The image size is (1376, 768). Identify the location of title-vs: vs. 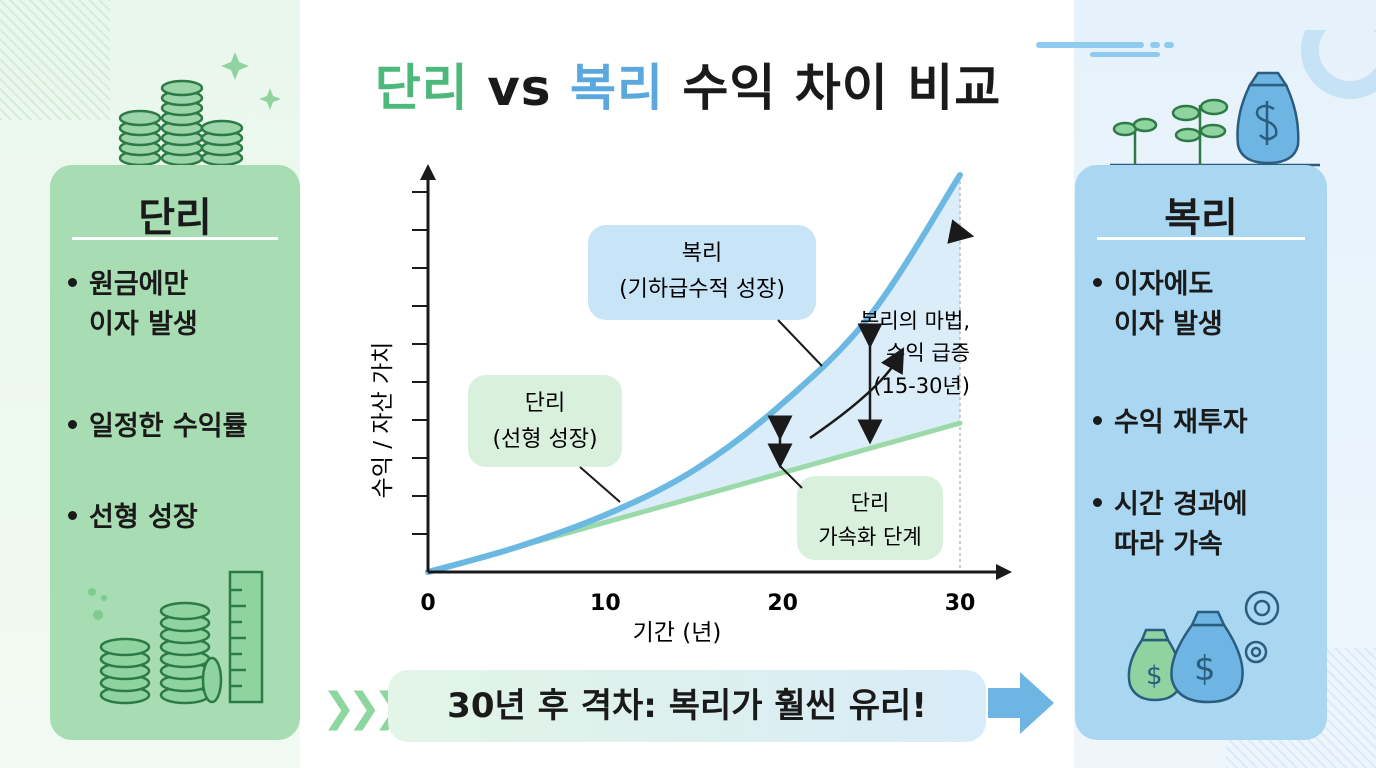
(519, 88).